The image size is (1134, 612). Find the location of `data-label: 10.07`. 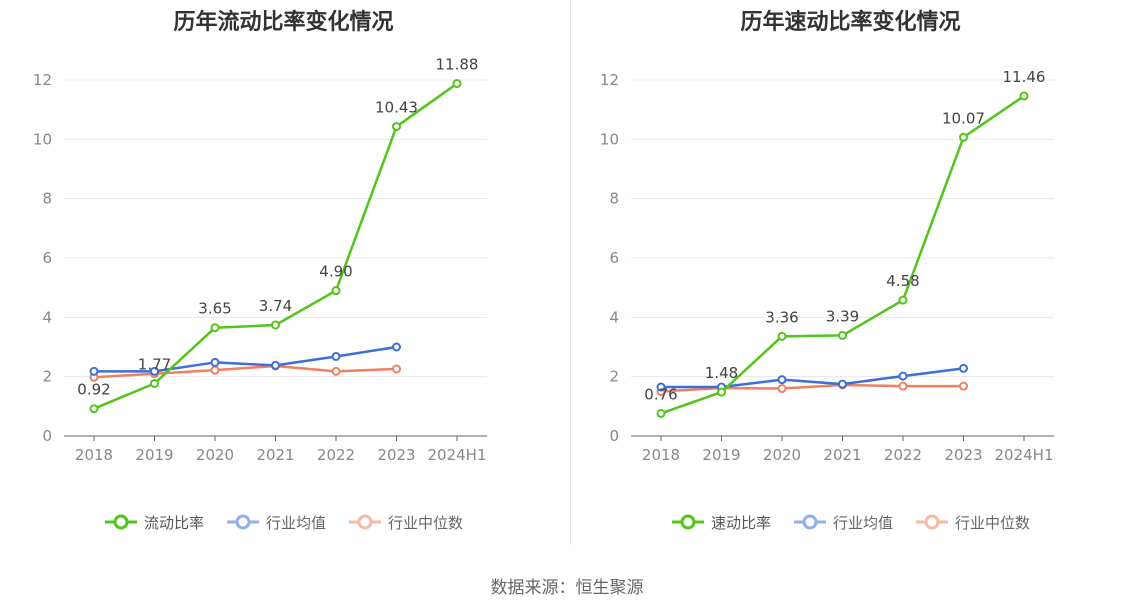

data-label: 10.07 is located at coordinates (963, 118).